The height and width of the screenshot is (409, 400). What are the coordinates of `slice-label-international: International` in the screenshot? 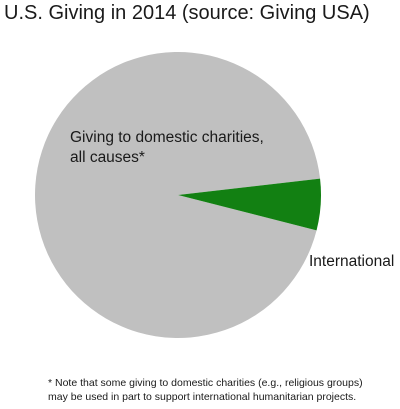 It's located at (352, 261).